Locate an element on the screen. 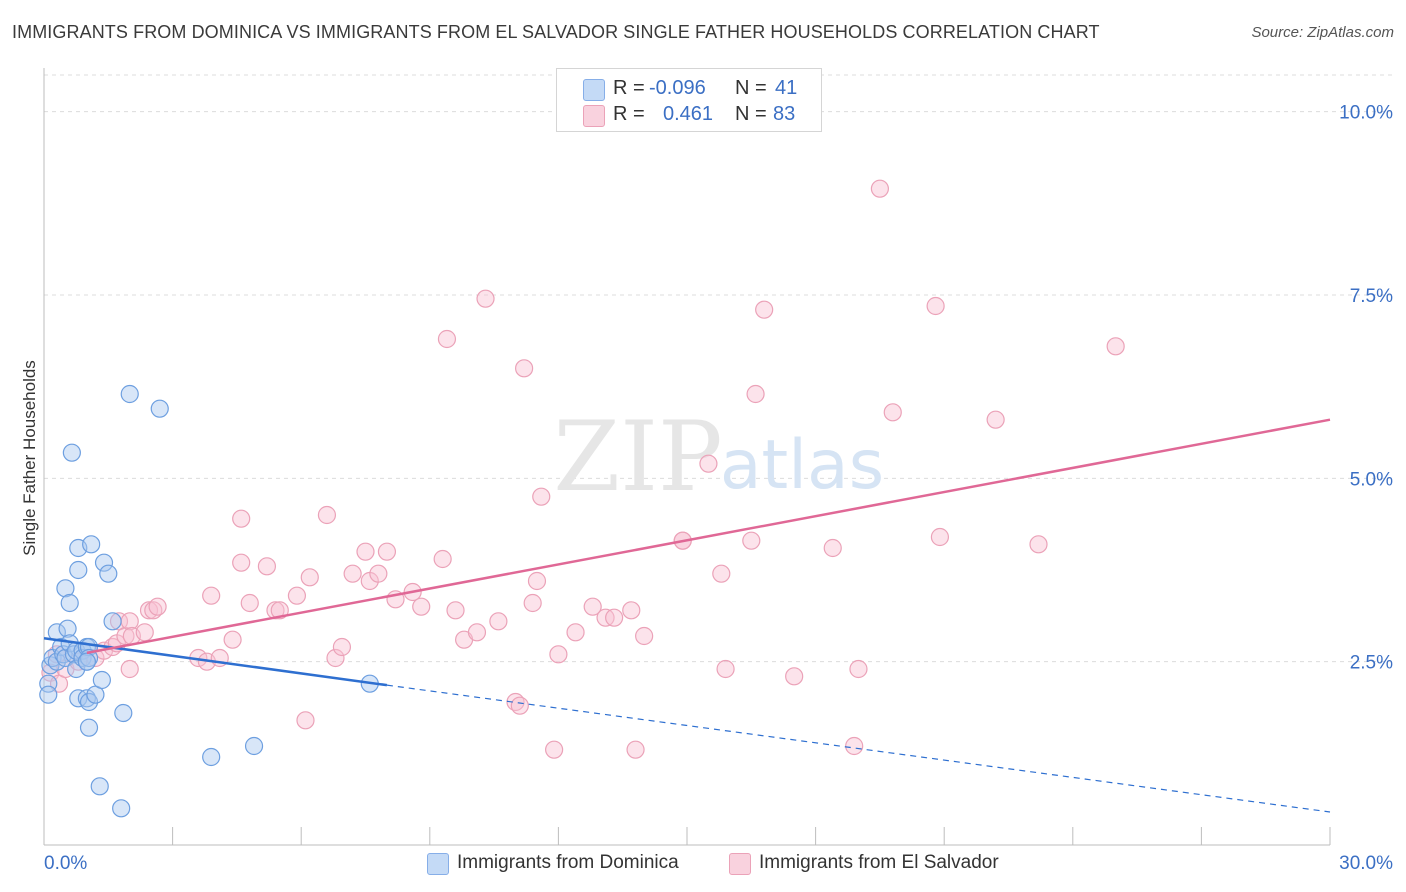 This screenshot has width=1406, height=892. y-axis-label: Single Father Households is located at coordinates (29, 458).